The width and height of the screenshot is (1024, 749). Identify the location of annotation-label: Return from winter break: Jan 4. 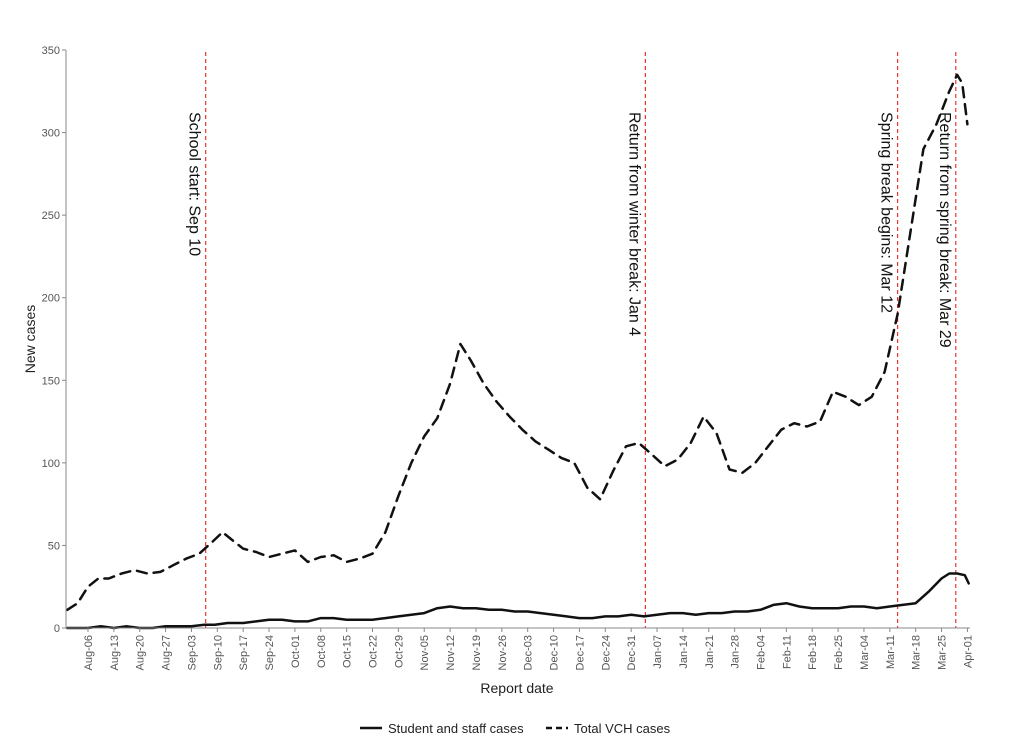
(633, 224).